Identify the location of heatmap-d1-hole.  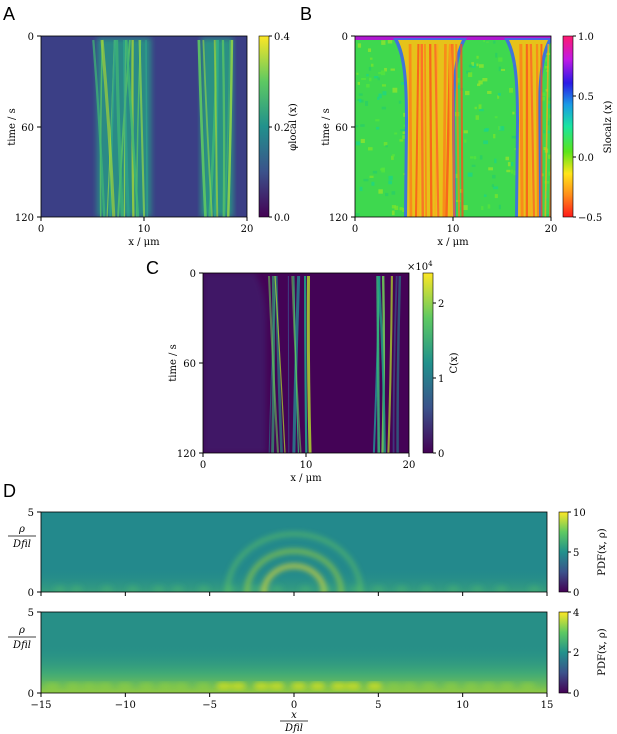
(294, 582).